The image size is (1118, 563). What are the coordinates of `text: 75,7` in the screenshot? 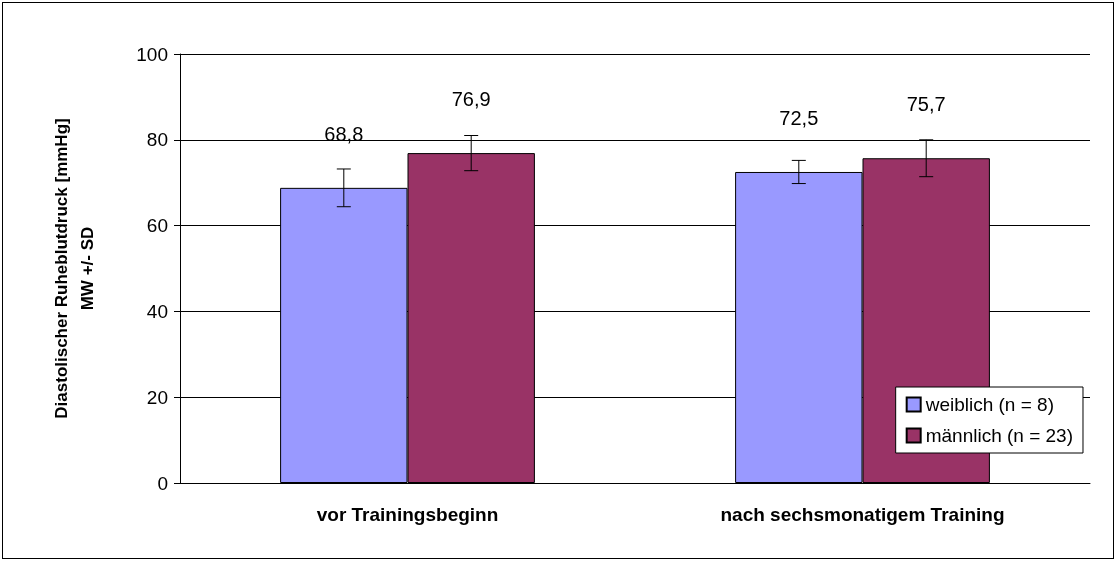 It's located at (926, 104).